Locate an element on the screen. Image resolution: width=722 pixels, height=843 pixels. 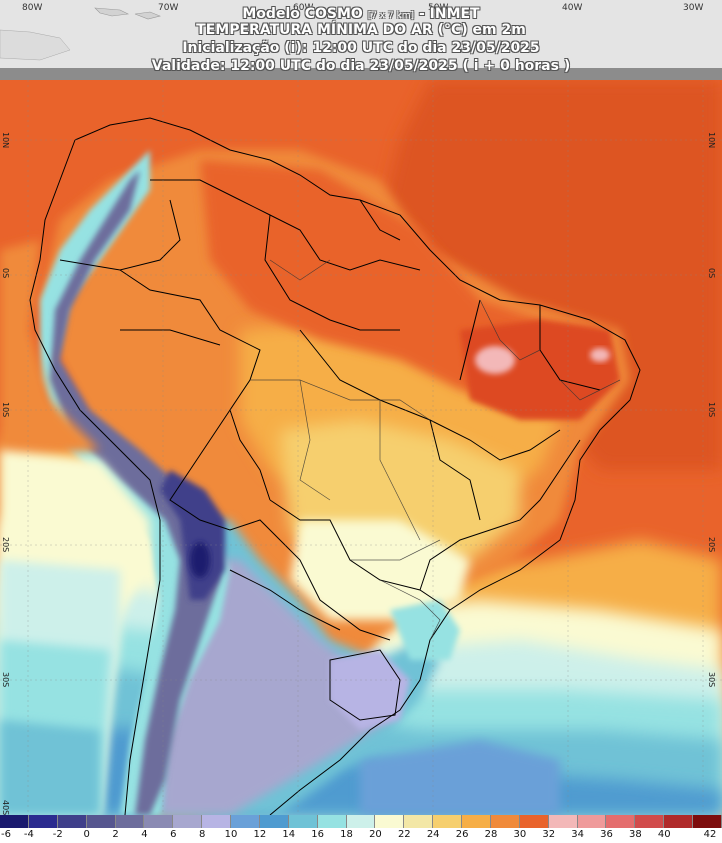
lon-label: 30W is located at coordinates (693, 8).